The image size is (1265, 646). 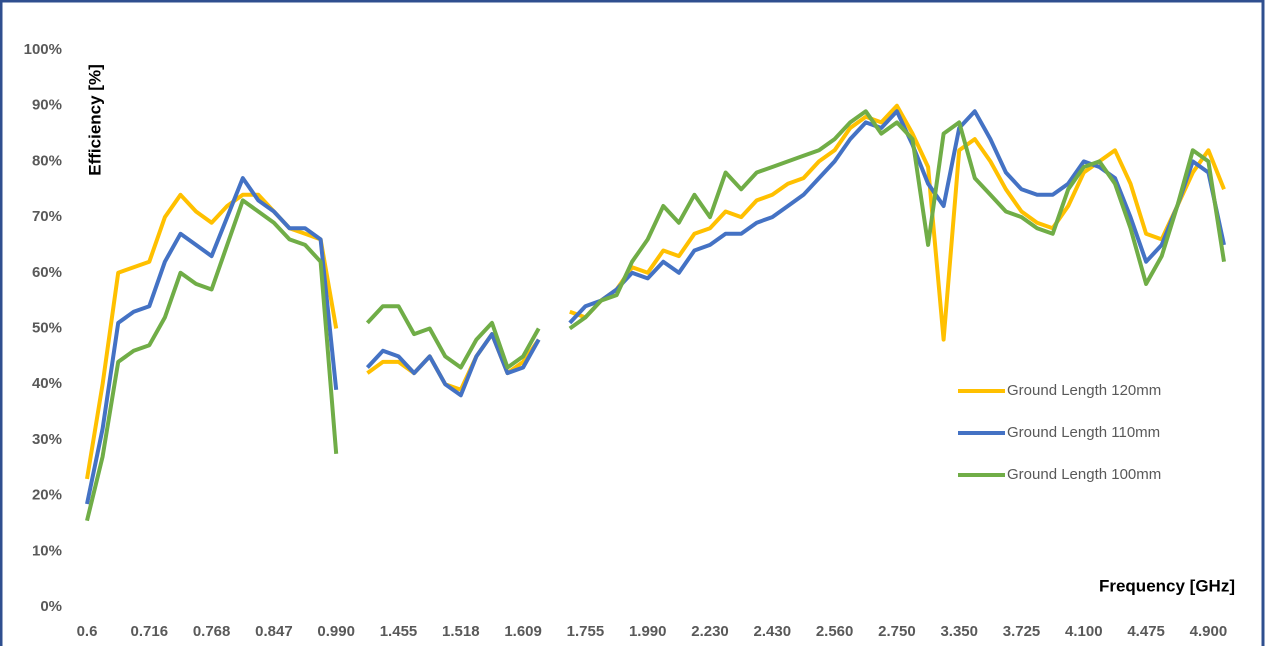 I want to click on x-tick-label: 1.755, so click(x=586, y=631).